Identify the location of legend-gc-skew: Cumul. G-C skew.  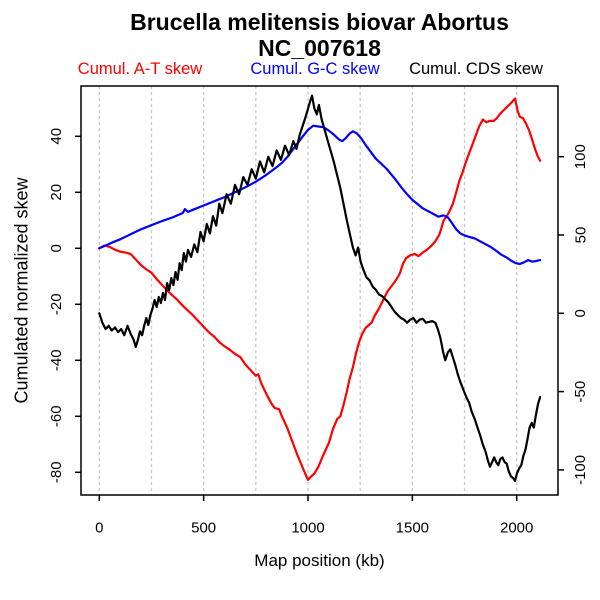
(315, 69).